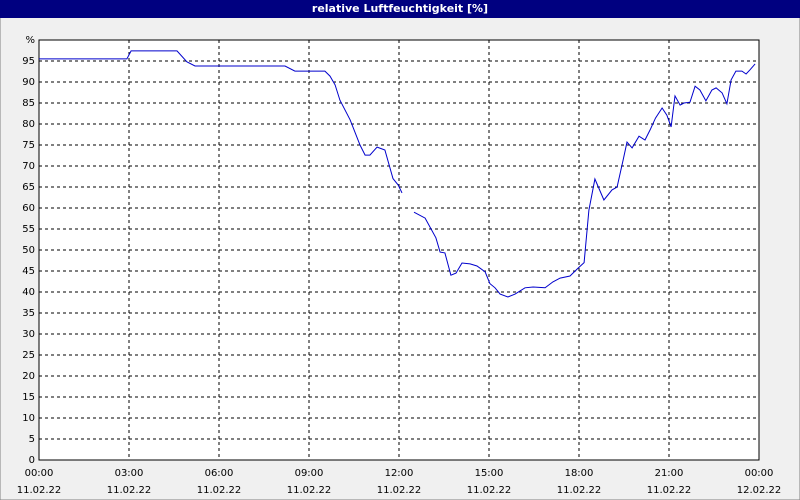  I want to click on x-tick-label: 03:00, so click(129, 473).